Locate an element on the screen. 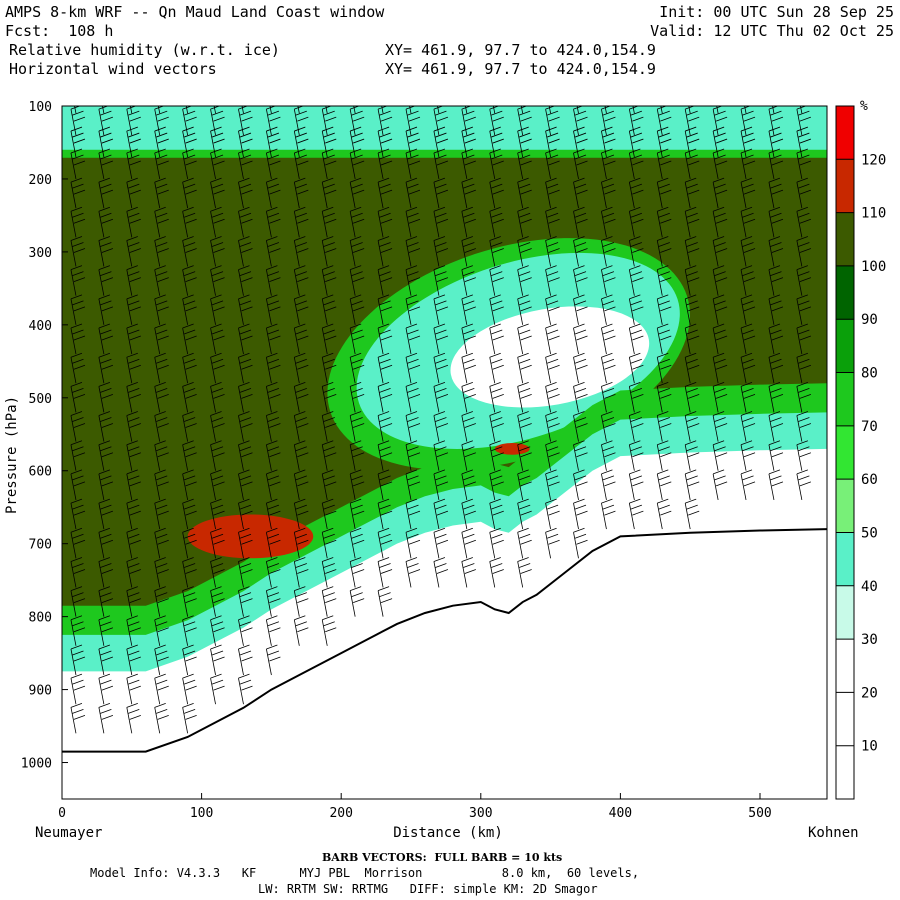 The image size is (900, 900). x-tick-label: 100 is located at coordinates (201, 813).